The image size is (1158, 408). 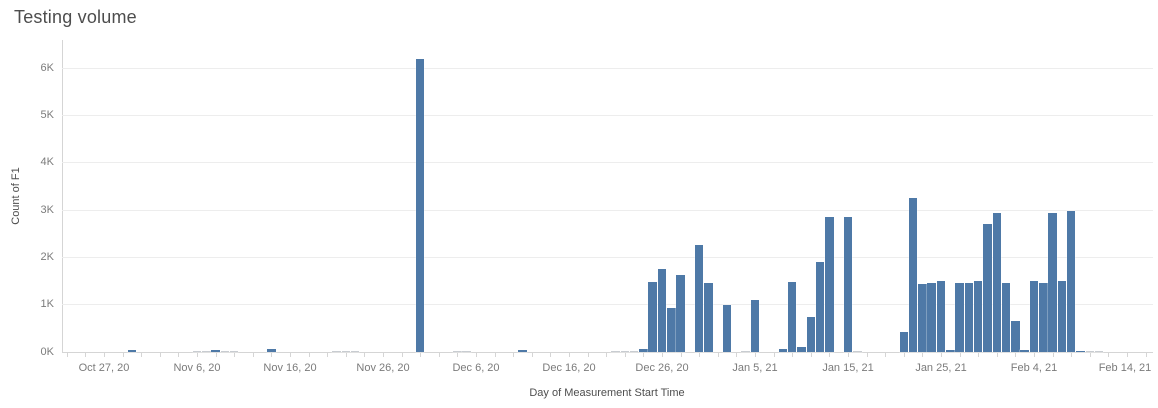 I want to click on x-tick-label: Dec 26, 20, so click(x=662, y=368).